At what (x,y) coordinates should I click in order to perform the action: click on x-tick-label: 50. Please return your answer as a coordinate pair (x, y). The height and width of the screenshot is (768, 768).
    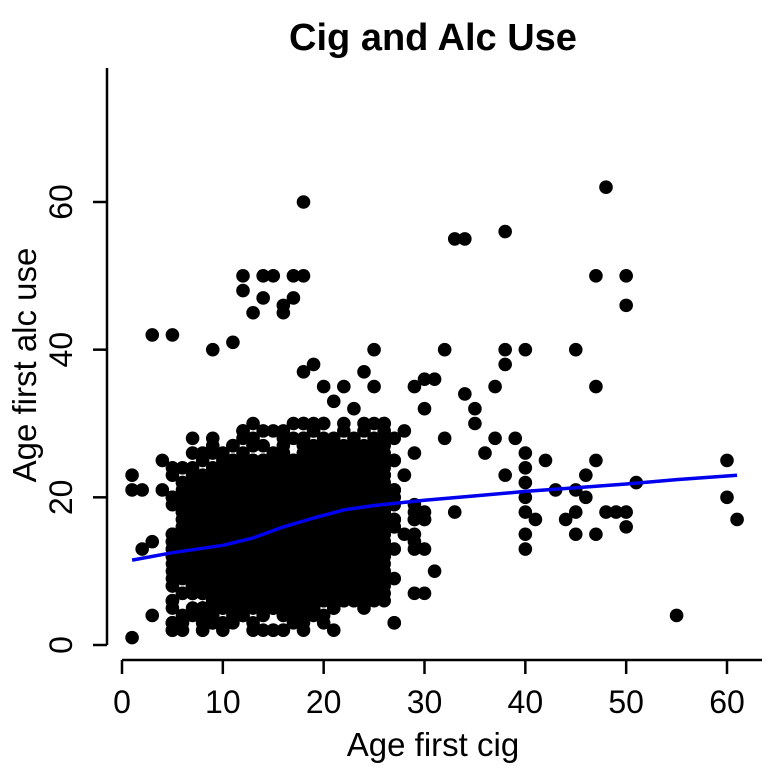
    Looking at the image, I should click on (626, 702).